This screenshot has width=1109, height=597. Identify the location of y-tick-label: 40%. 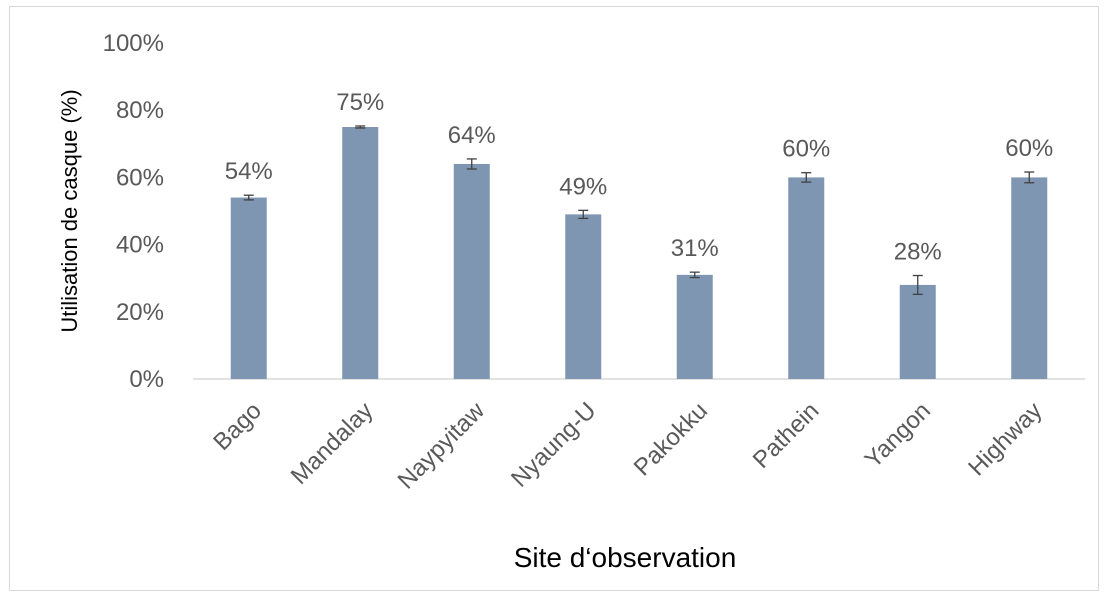
(140, 245).